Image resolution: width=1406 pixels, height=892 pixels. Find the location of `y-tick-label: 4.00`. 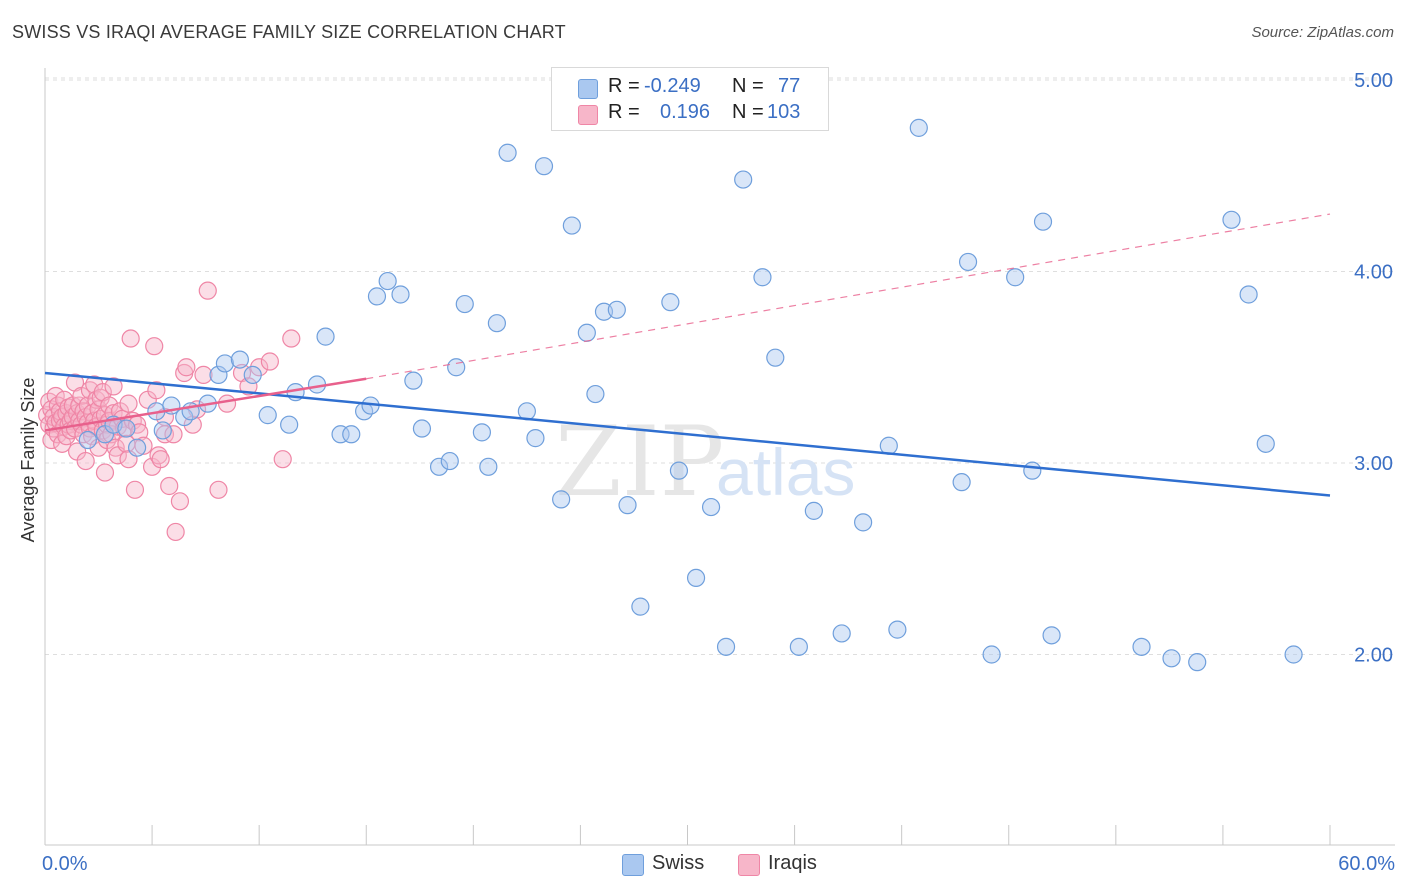

y-tick-label: 4.00 is located at coordinates (1373, 273).